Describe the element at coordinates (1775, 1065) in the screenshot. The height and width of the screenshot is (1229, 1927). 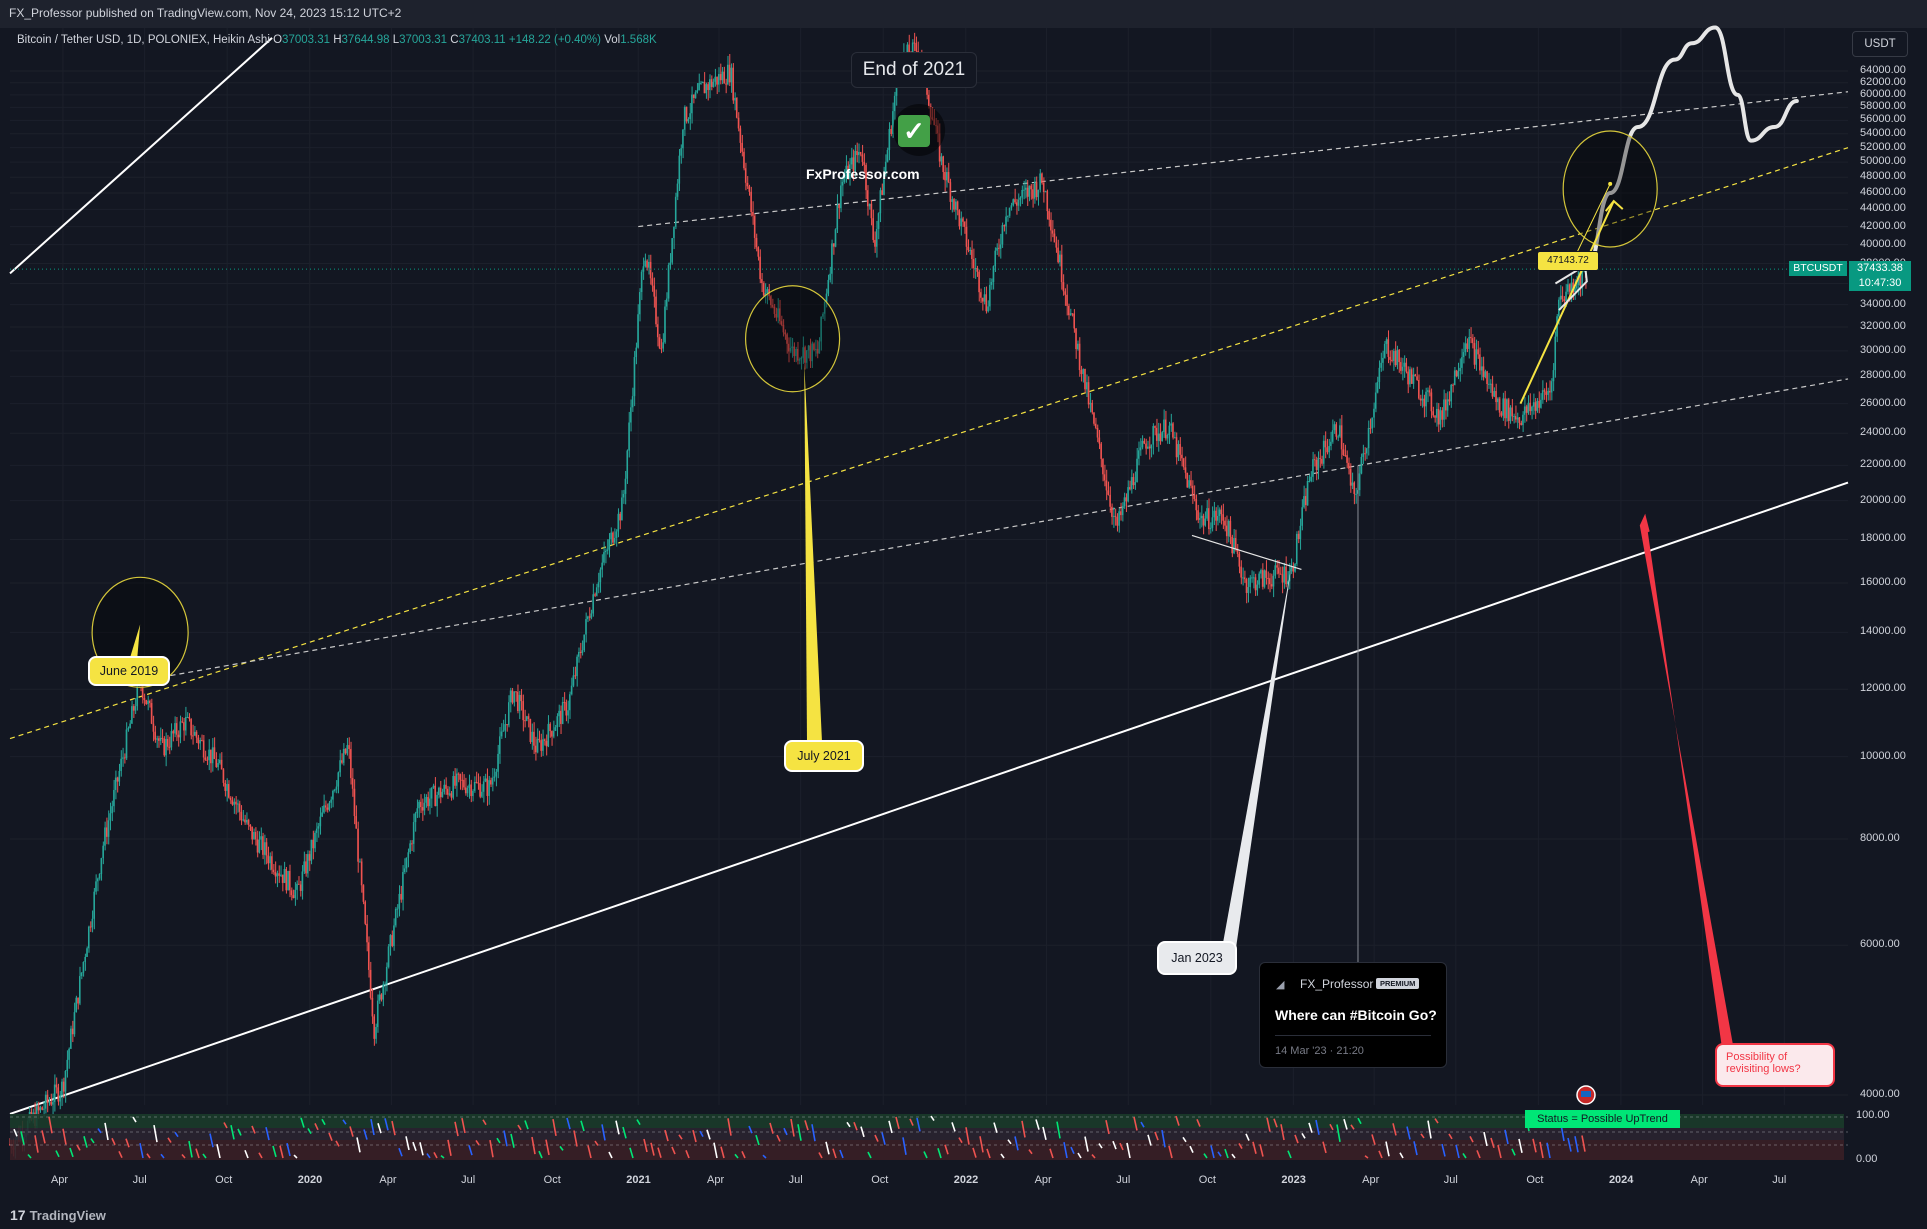
I see `revisit-lows-callout: Possibility of revisiting lows?` at that location.